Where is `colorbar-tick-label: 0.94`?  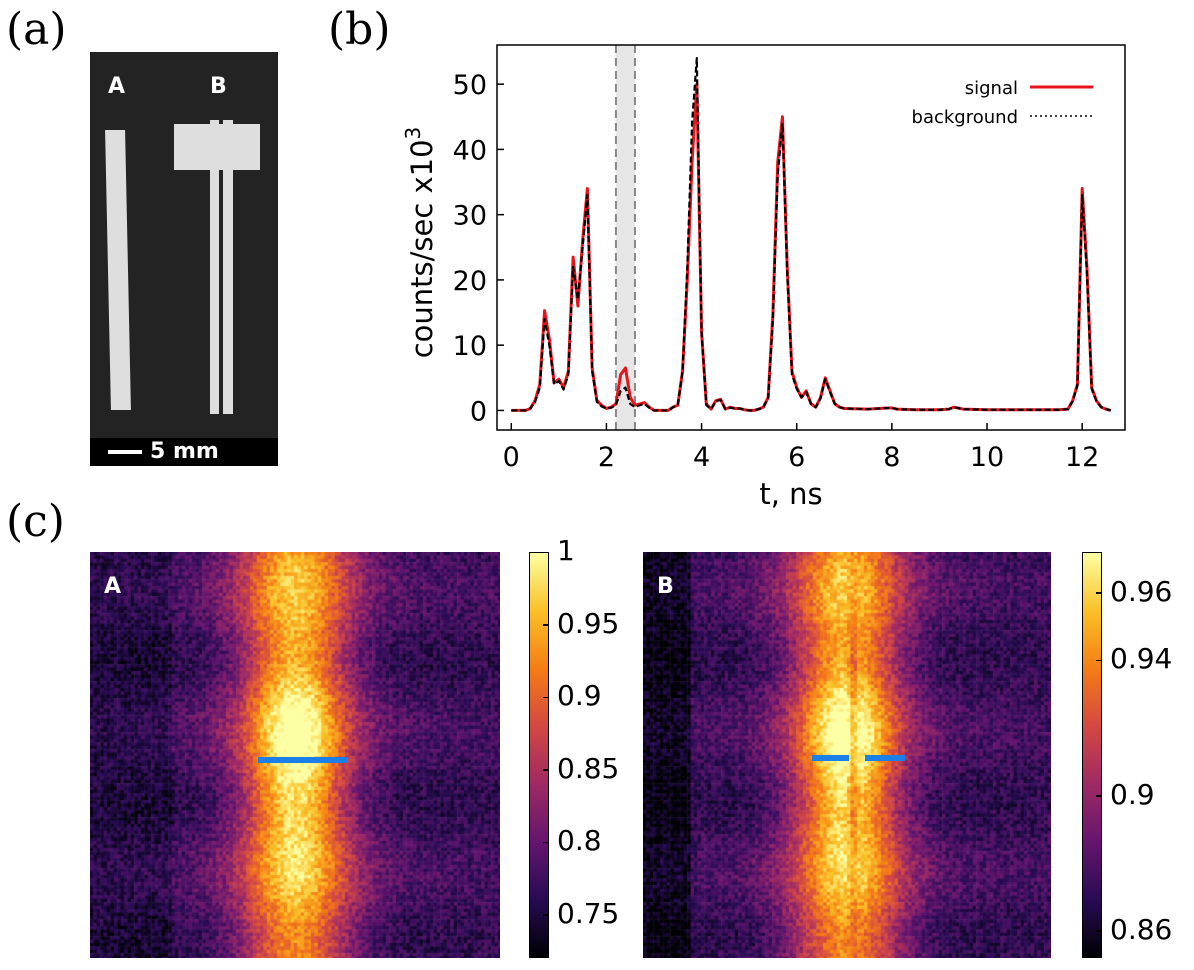 colorbar-tick-label: 0.94 is located at coordinates (1141, 659).